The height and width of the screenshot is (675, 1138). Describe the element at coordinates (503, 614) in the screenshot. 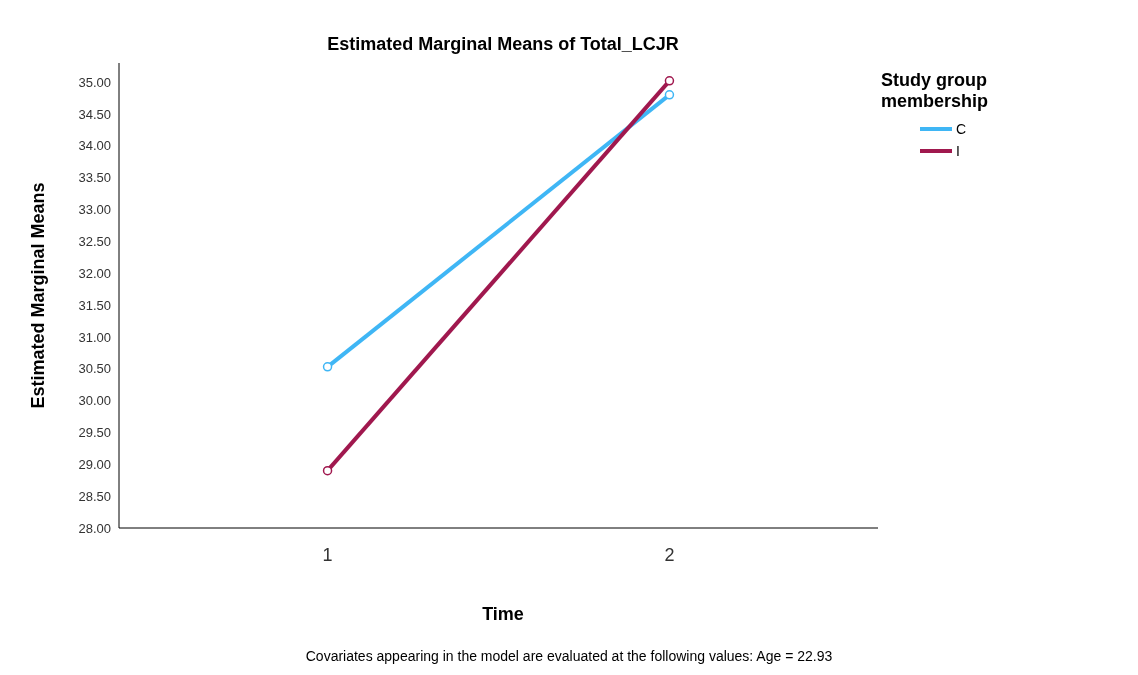

I see `x-axis-title: Time` at that location.